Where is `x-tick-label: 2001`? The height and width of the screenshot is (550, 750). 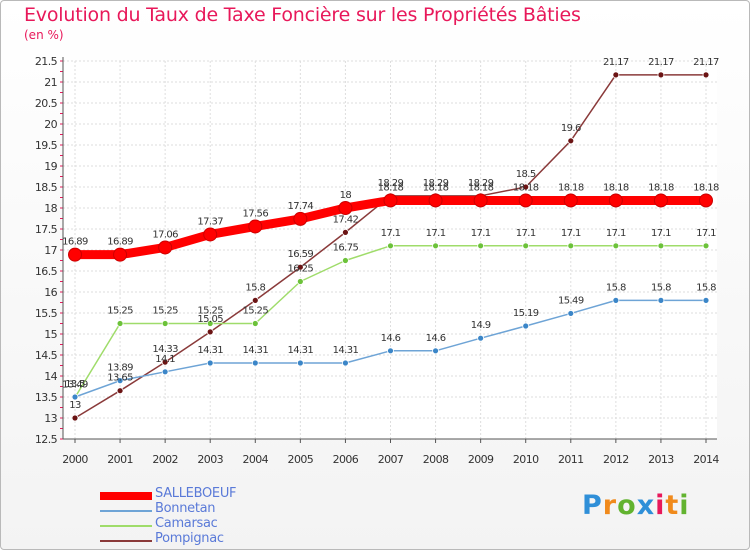
x-tick-label: 2001 is located at coordinates (120, 459).